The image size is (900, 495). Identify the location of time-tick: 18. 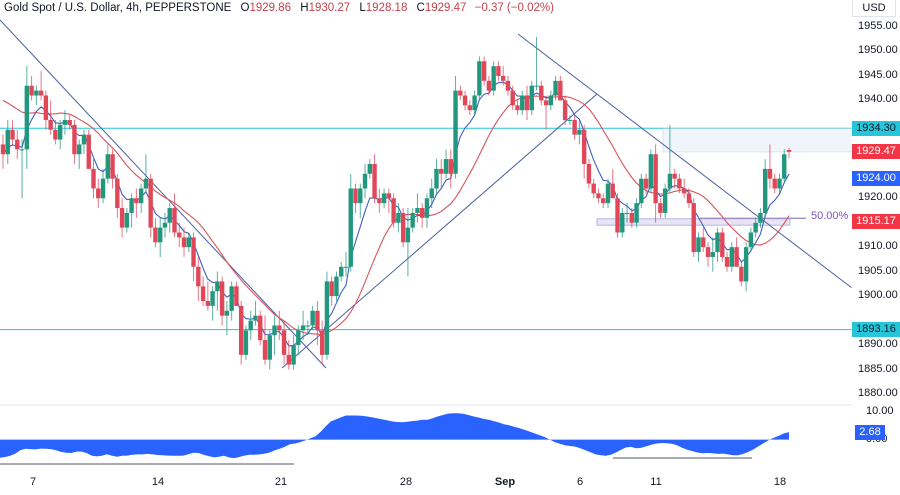
(780, 482).